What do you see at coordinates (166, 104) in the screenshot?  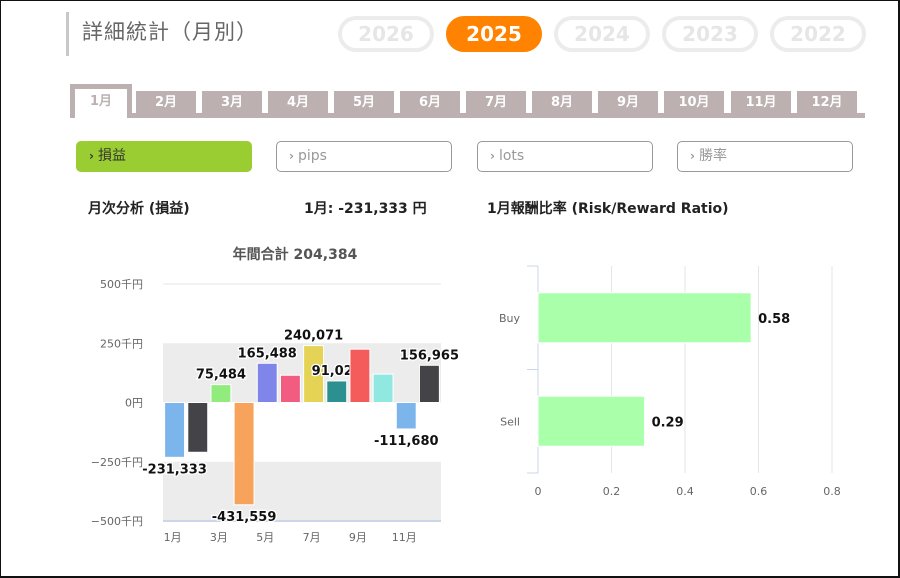 I see `tab-month-2: 2月` at bounding box center [166, 104].